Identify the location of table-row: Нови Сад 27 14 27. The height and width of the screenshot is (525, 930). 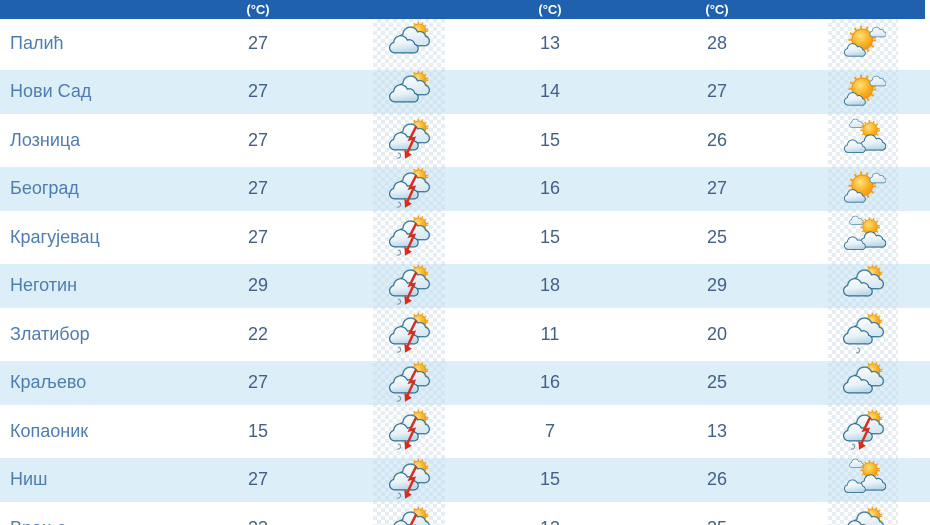
(465, 92).